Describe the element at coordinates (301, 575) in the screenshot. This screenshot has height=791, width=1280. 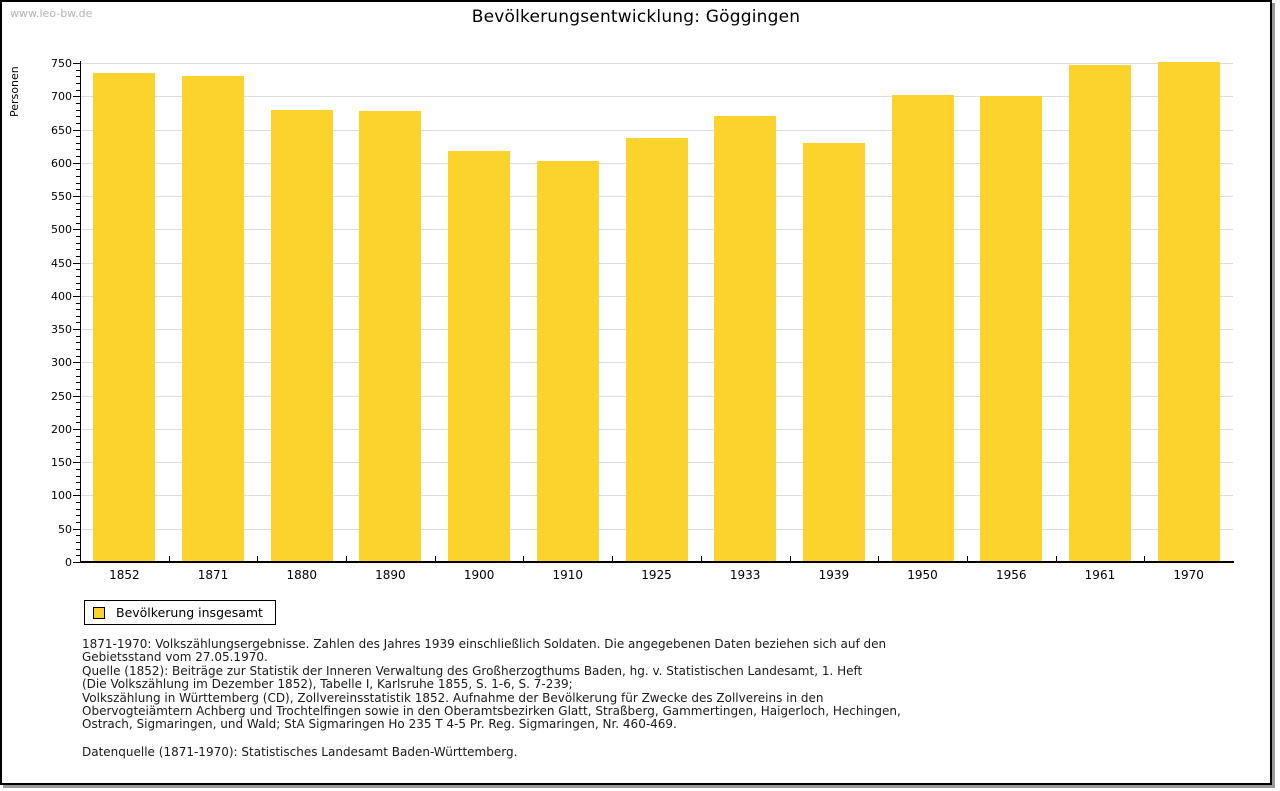
I see `x-tick-label-1880: 1880` at that location.